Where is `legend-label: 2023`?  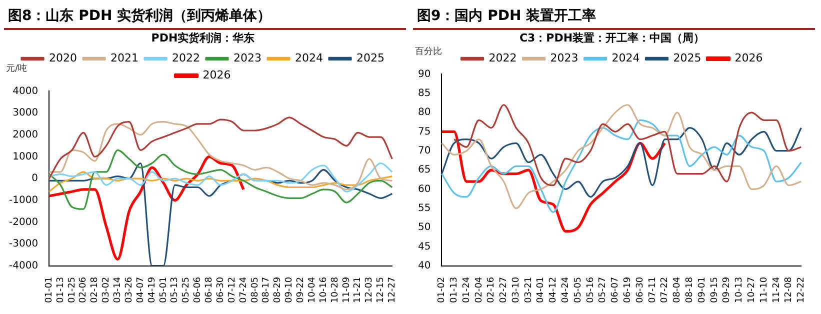
legend-label: 2023 is located at coordinates (564, 58).